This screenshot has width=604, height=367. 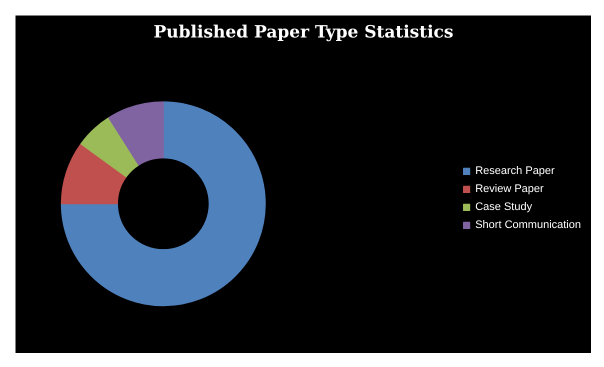 What do you see at coordinates (528, 224) in the screenshot?
I see `legend-label: Short Communication` at bounding box center [528, 224].